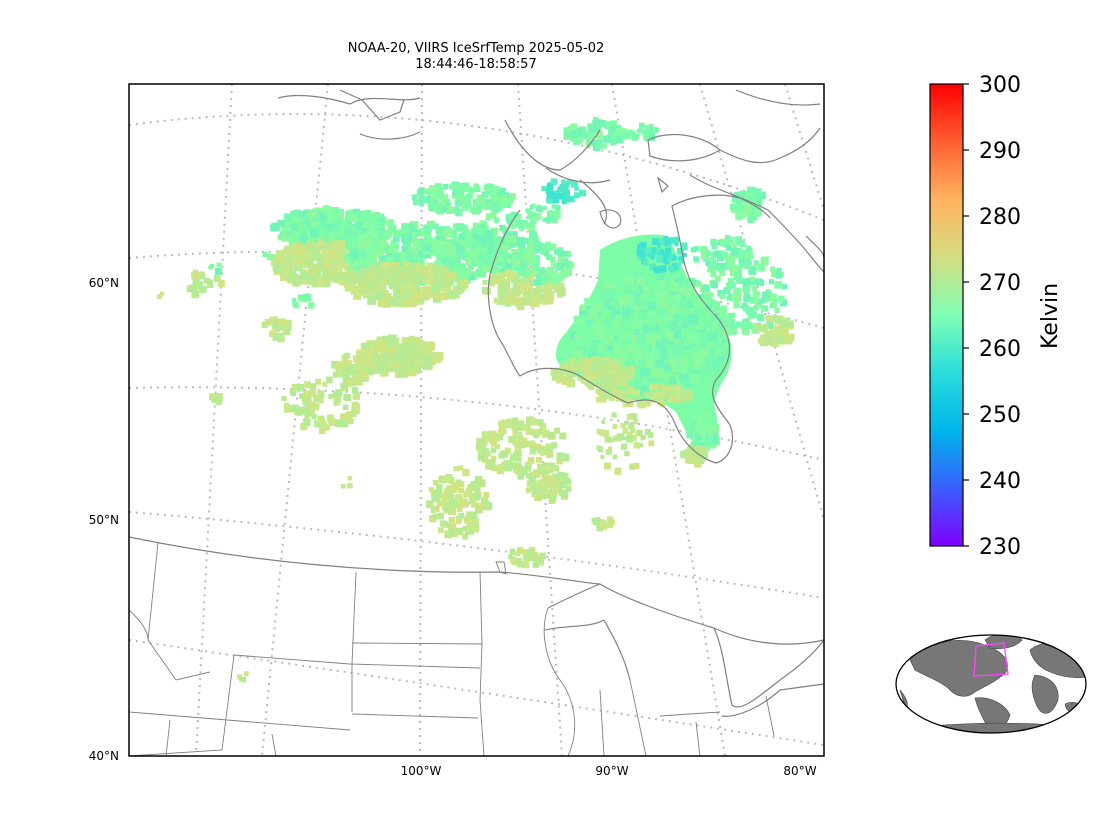 This screenshot has height=840, width=1120. What do you see at coordinates (992, 316) in the screenshot?
I see `colorbar-ticks: 300 290 280 270 260 250 240 230` at bounding box center [992, 316].